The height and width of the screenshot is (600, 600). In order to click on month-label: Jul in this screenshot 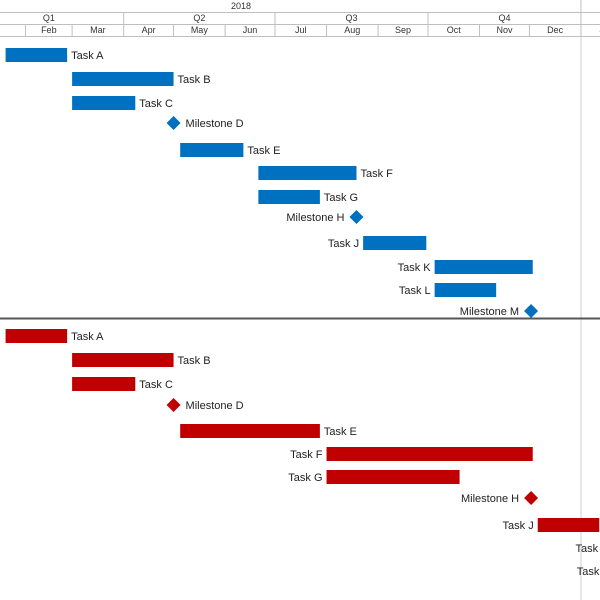, I will do `click(301, 30)`.